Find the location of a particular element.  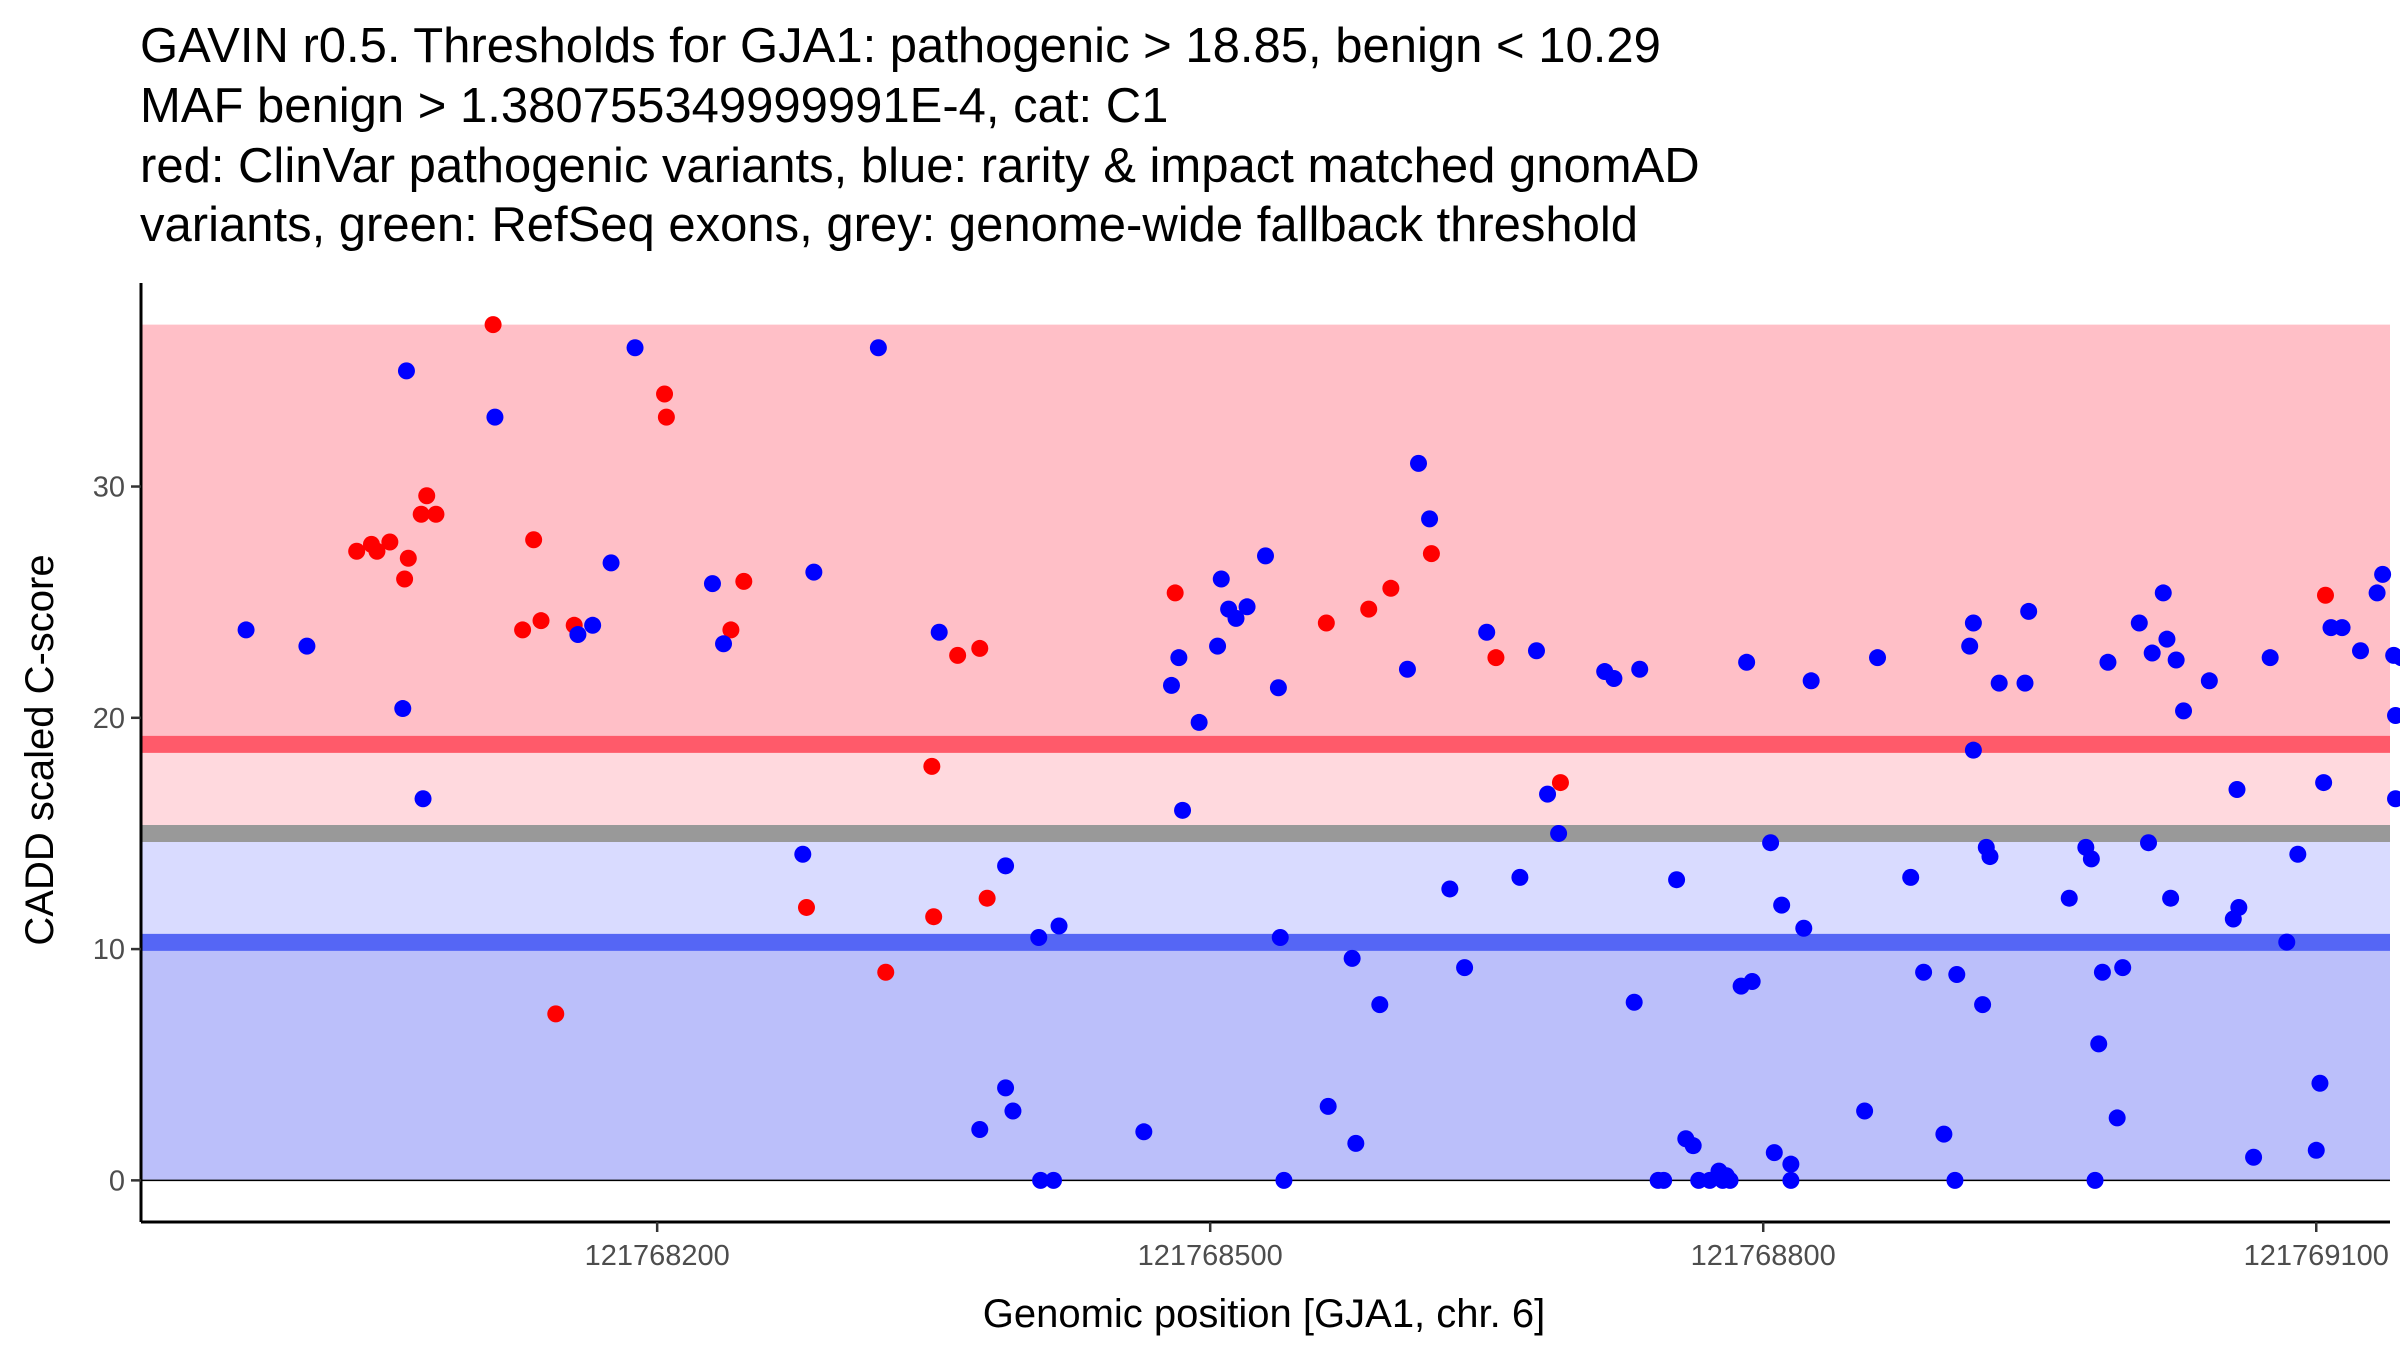

pathogenic-uncertain-zone is located at coordinates (1265, 789).